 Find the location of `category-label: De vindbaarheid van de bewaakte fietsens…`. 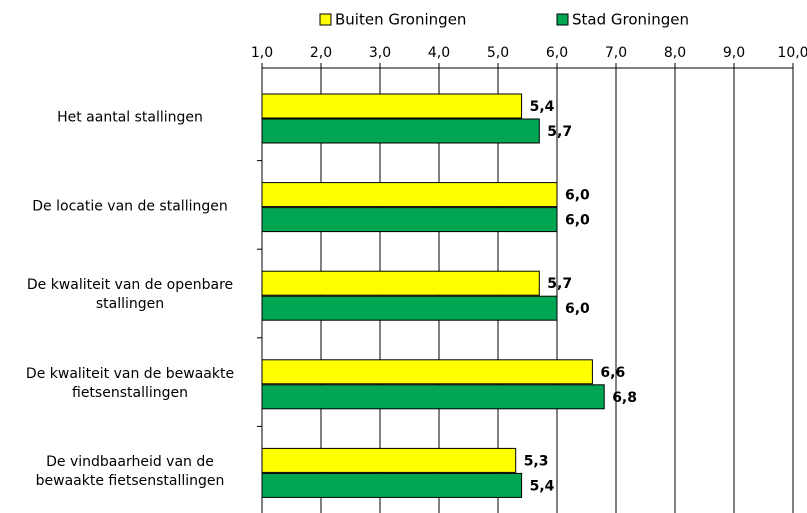

category-label: De vindbaarheid van de bewaakte fietsens… is located at coordinates (130, 472).